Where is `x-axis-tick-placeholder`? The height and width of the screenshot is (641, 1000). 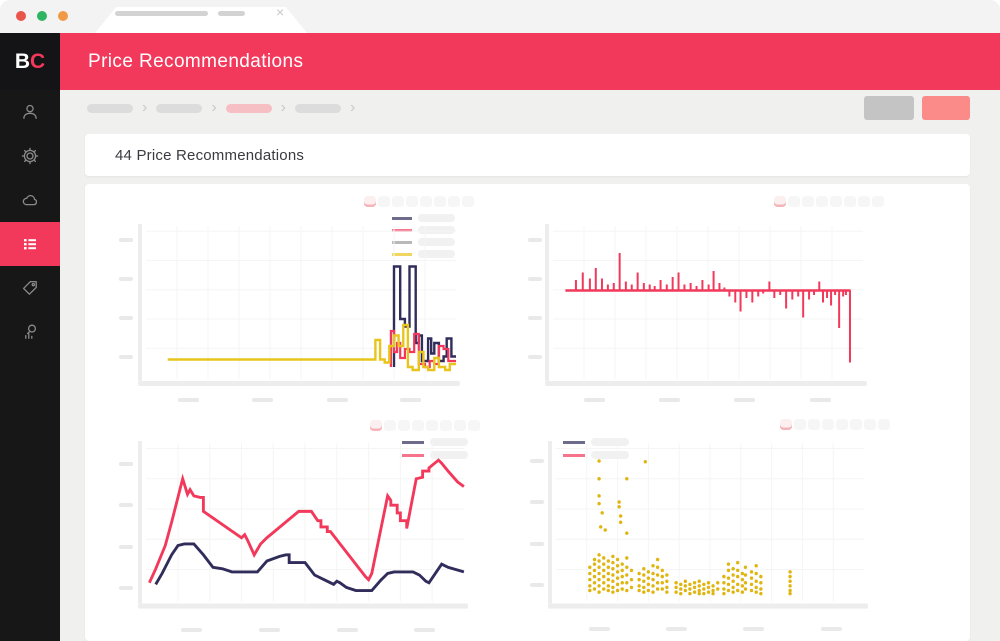
x-axis-tick-placeholder is located at coordinates (188, 400).